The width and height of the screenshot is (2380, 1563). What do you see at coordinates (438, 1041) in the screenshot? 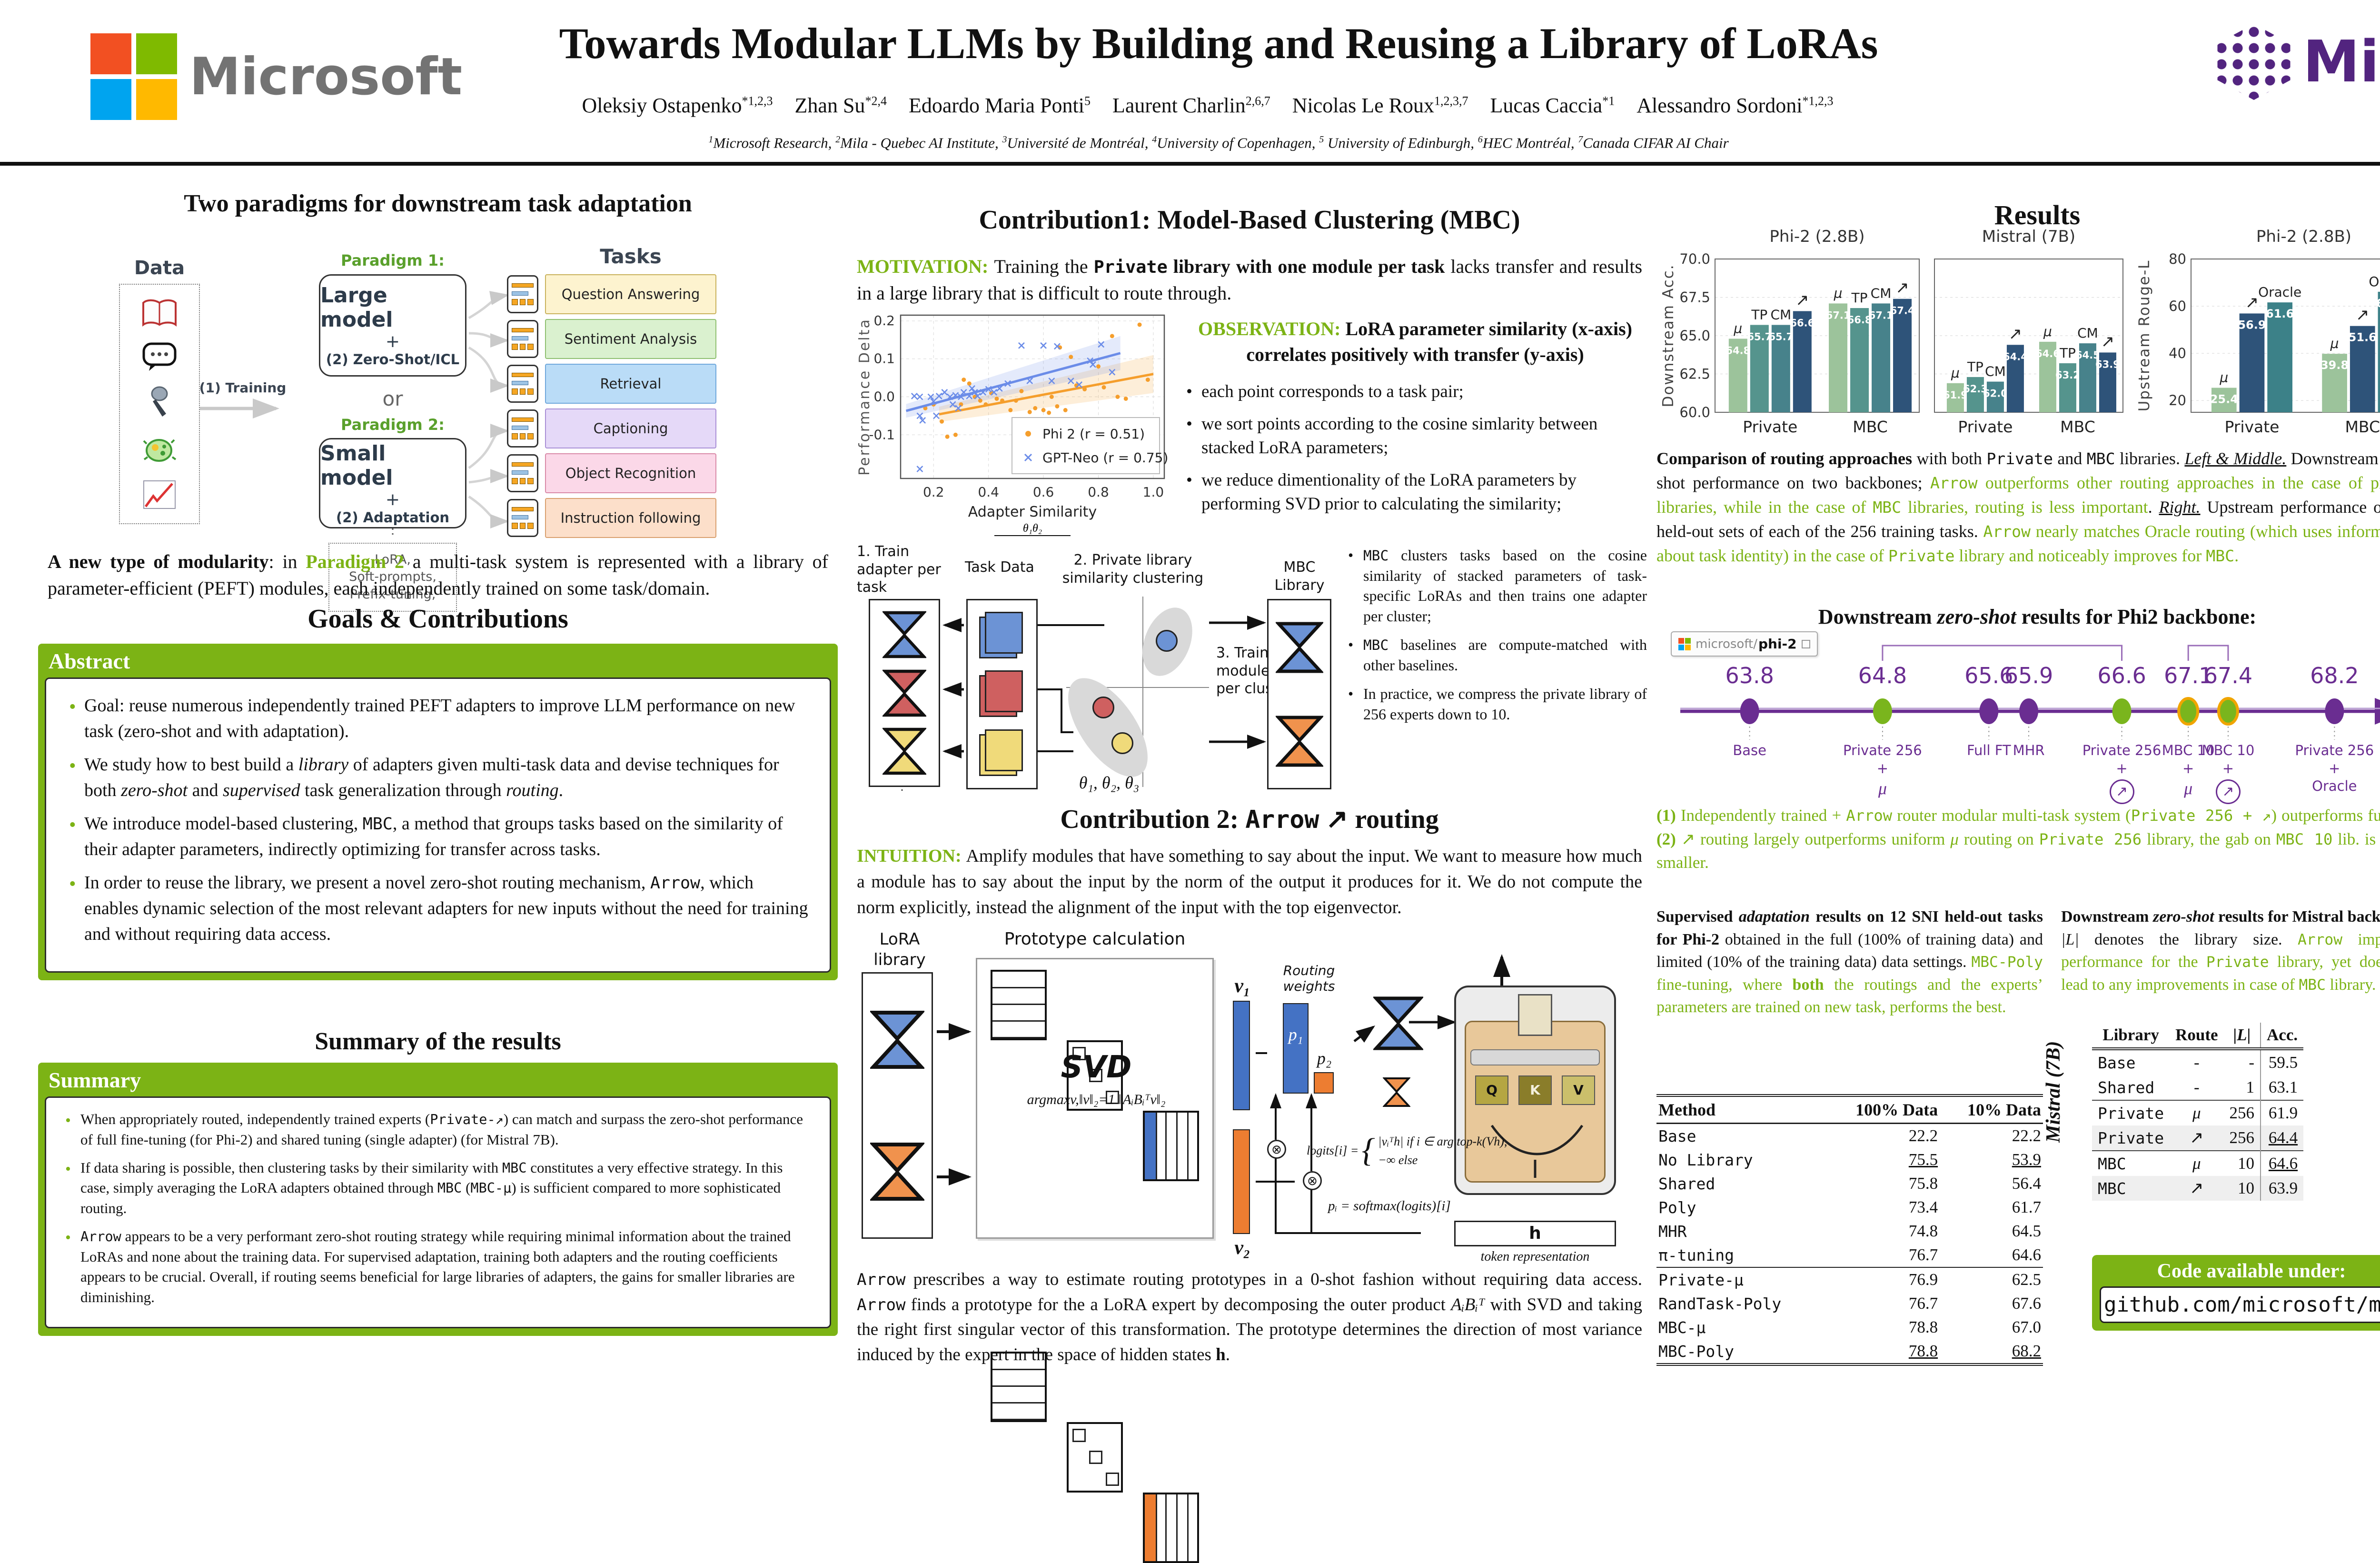
I see `summary-heading: Summary of the results` at bounding box center [438, 1041].